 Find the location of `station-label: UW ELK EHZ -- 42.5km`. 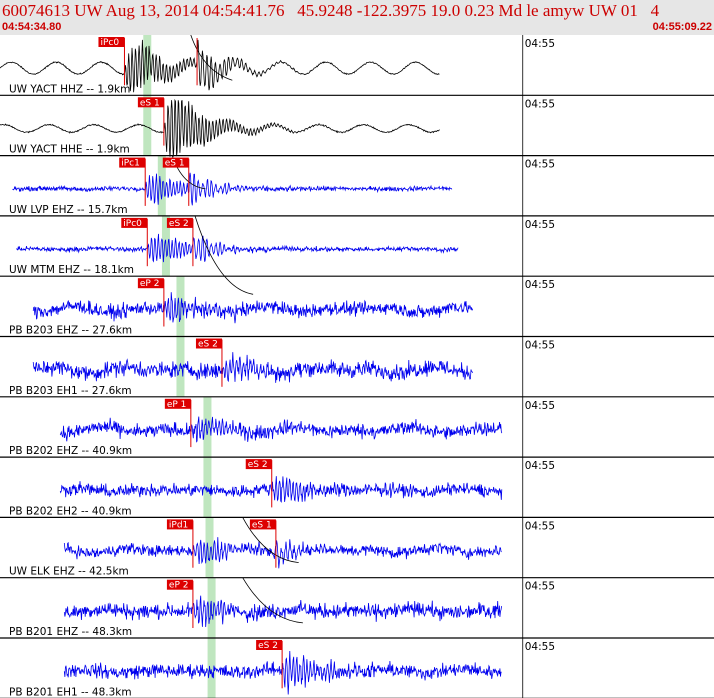

station-label: UW ELK EHZ -- 42.5km is located at coordinates (69, 572).